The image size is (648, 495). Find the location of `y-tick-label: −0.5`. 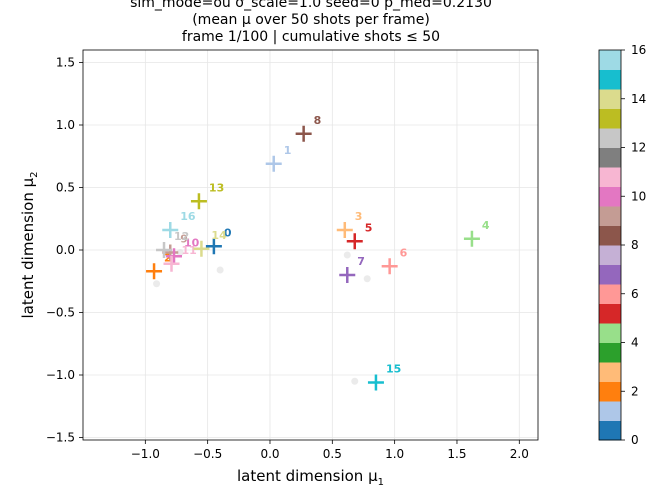

y-tick-label: −0.5 is located at coordinates (60, 313).